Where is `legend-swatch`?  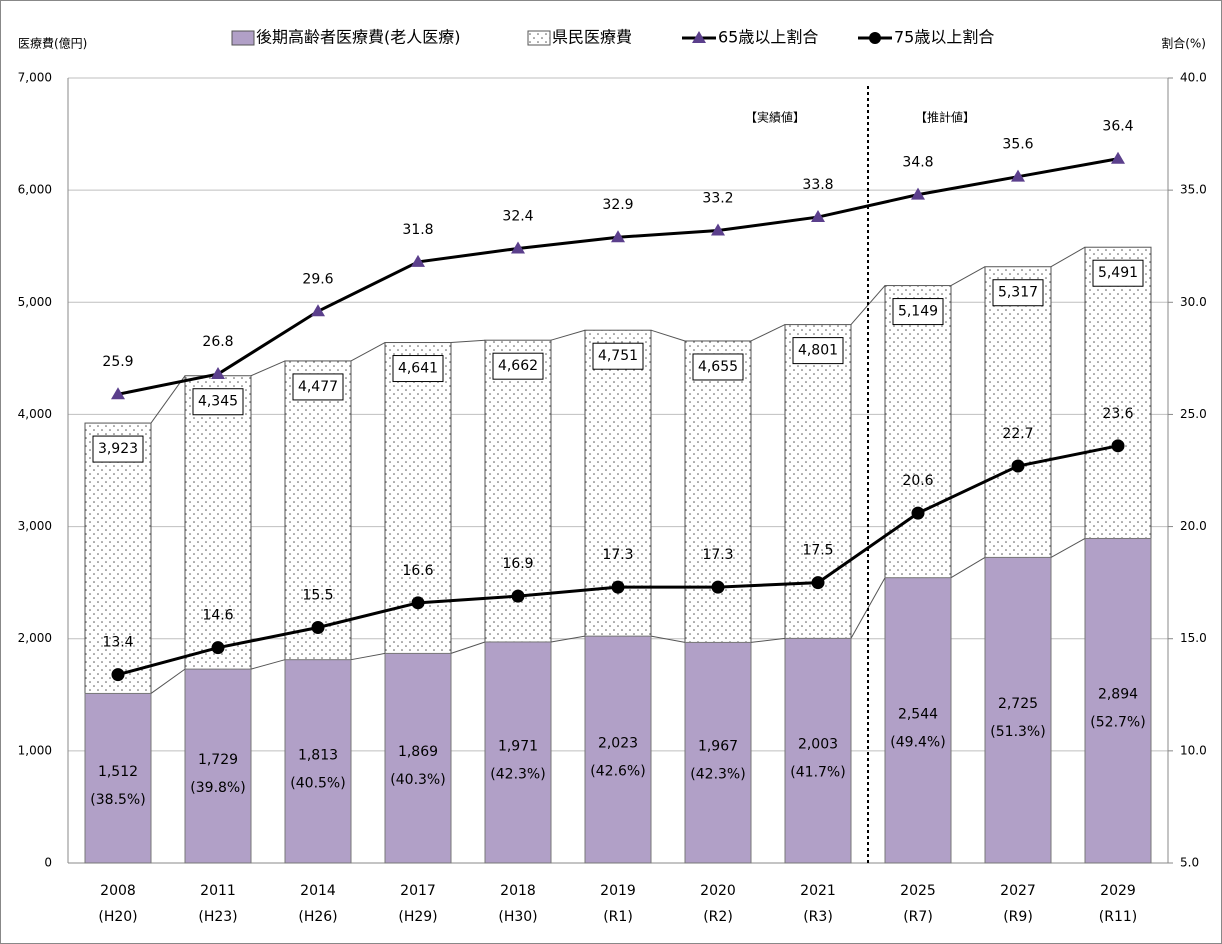
legend-swatch is located at coordinates (539, 38).